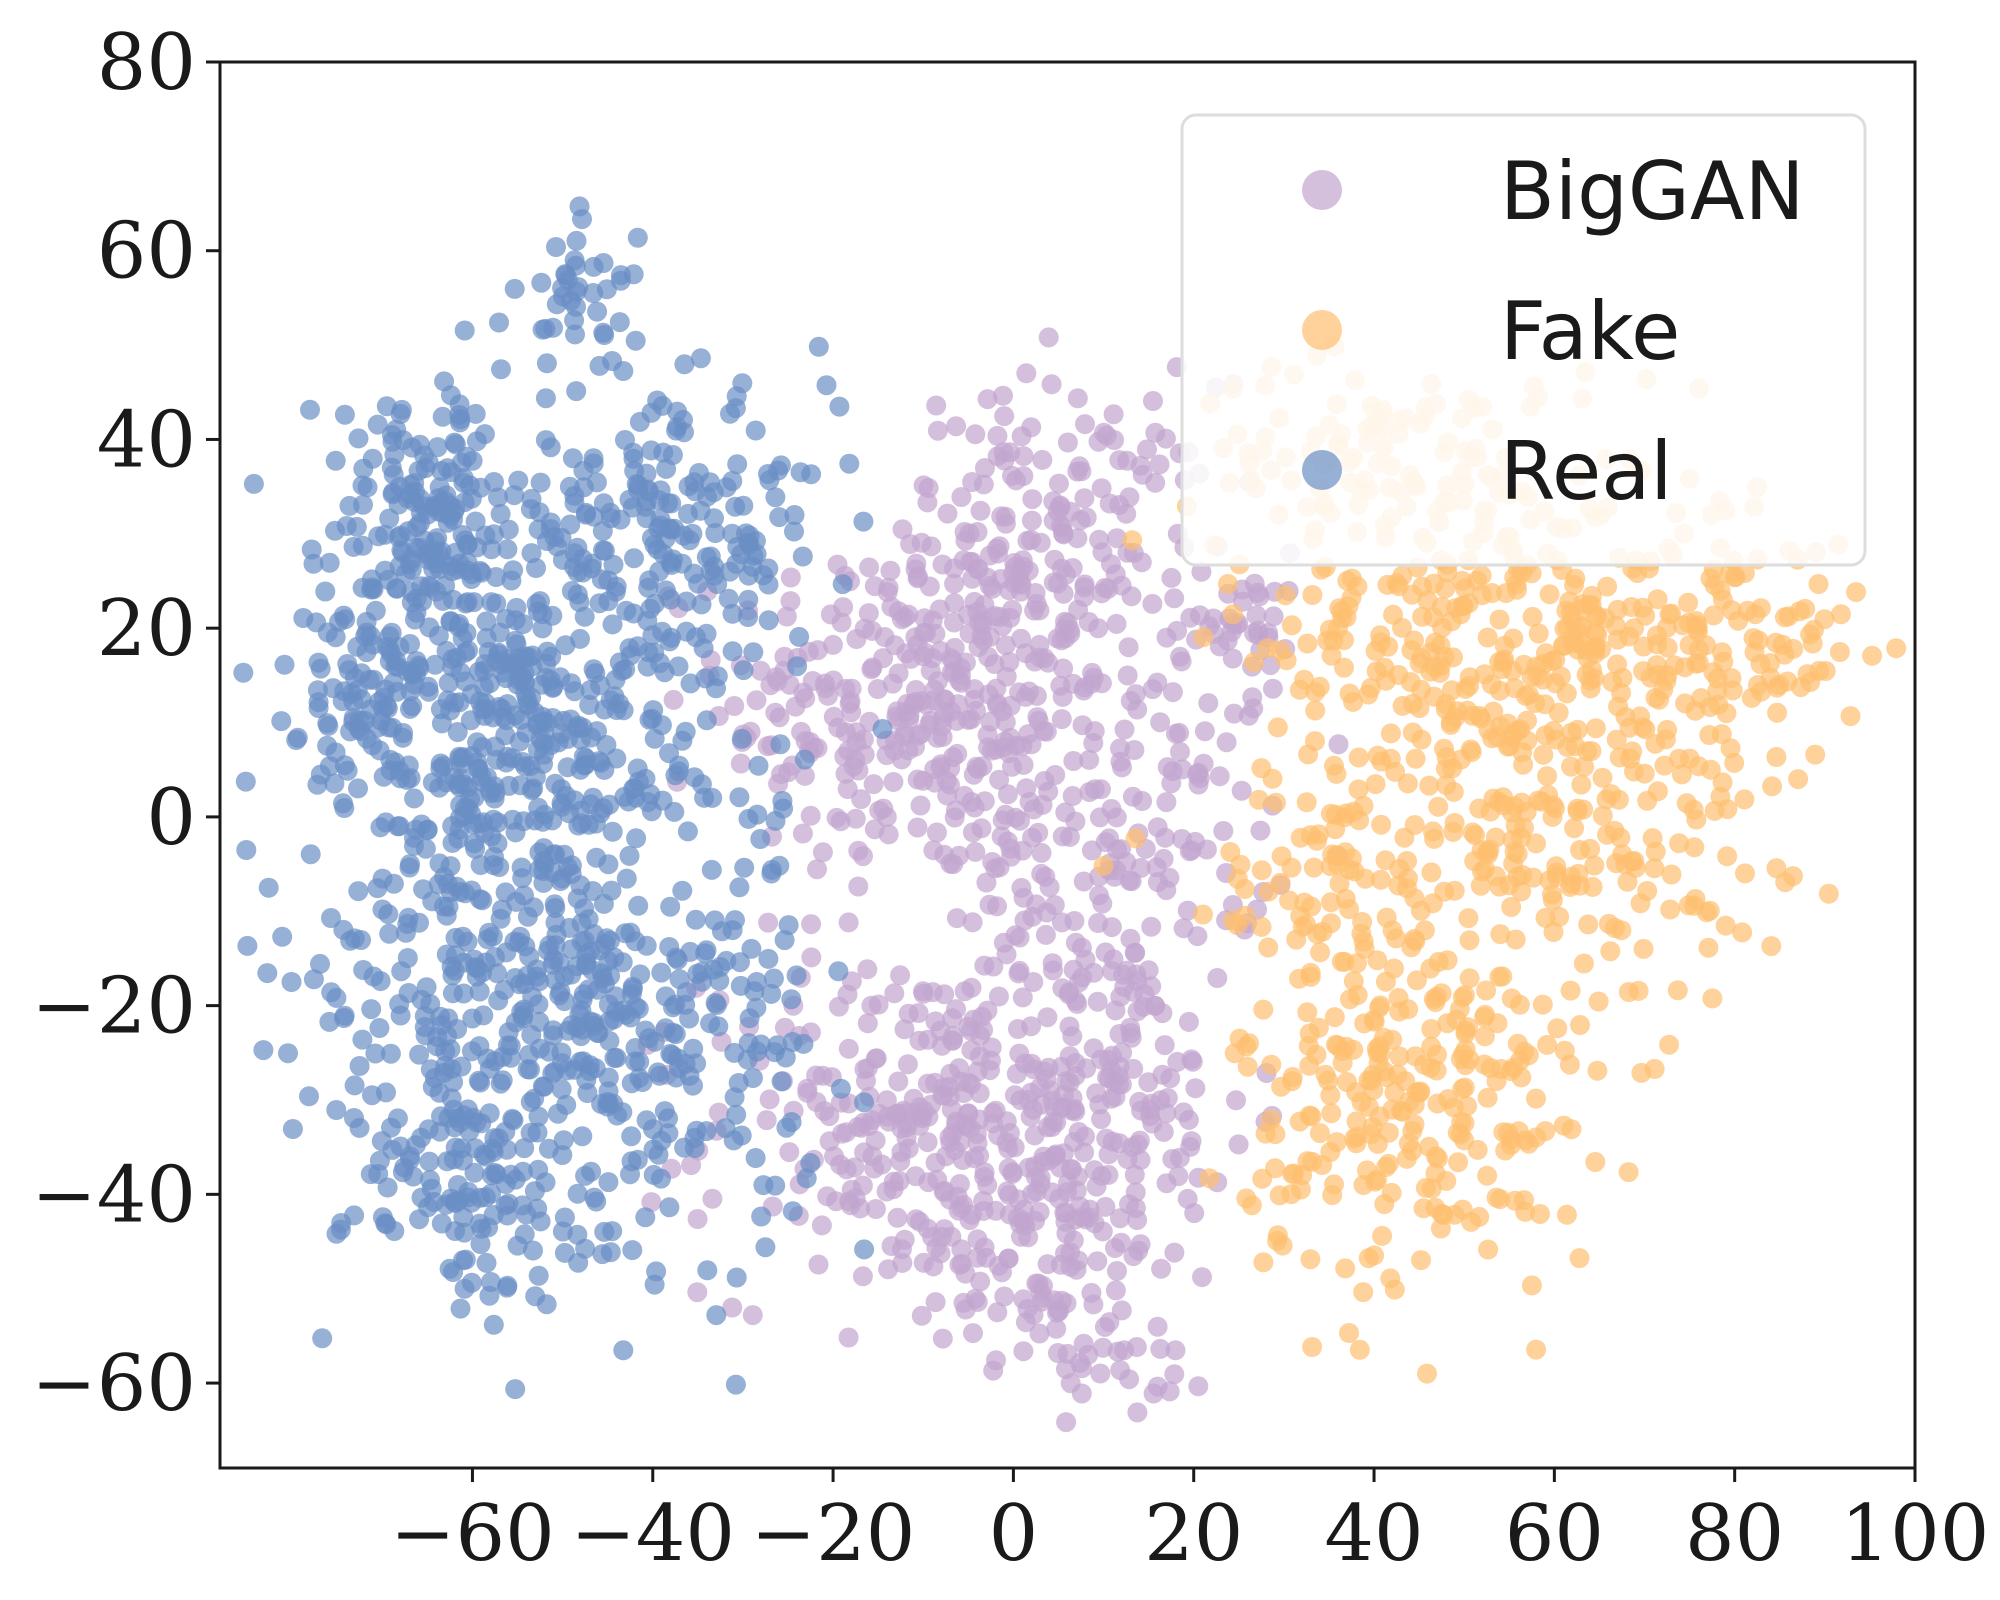 This screenshot has width=2000, height=1600. I want to click on legend-label-fake: Fake, so click(1590, 331).